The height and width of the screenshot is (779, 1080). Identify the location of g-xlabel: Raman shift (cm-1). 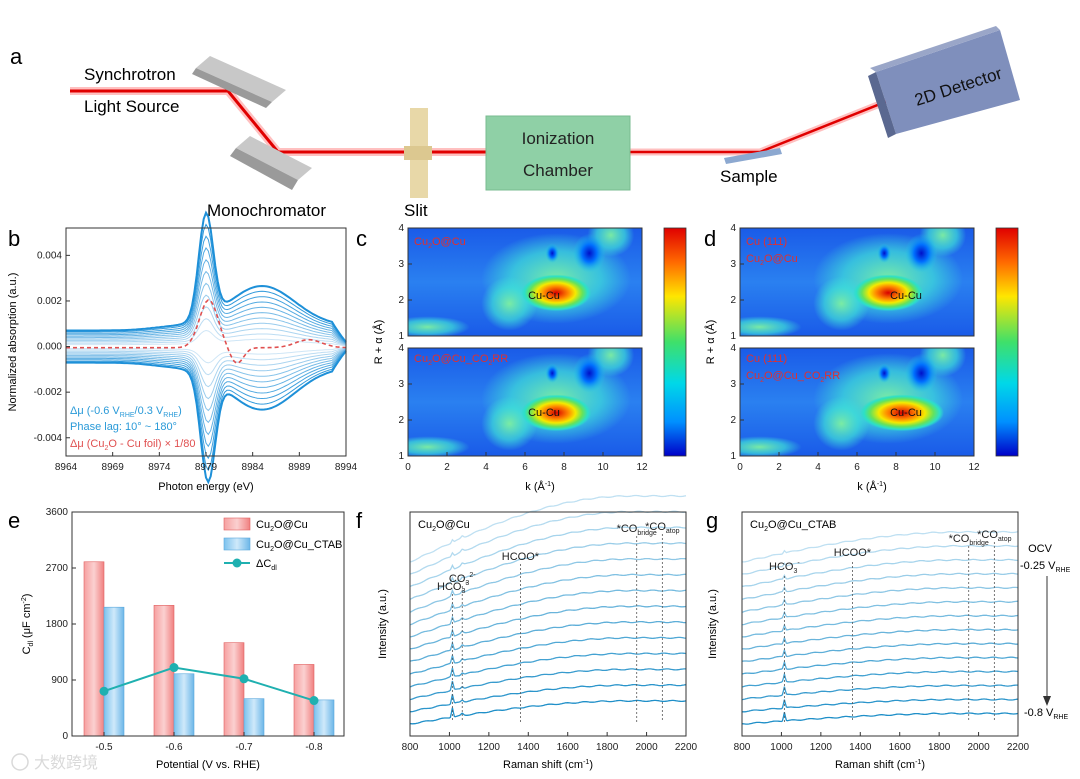
(880, 765).